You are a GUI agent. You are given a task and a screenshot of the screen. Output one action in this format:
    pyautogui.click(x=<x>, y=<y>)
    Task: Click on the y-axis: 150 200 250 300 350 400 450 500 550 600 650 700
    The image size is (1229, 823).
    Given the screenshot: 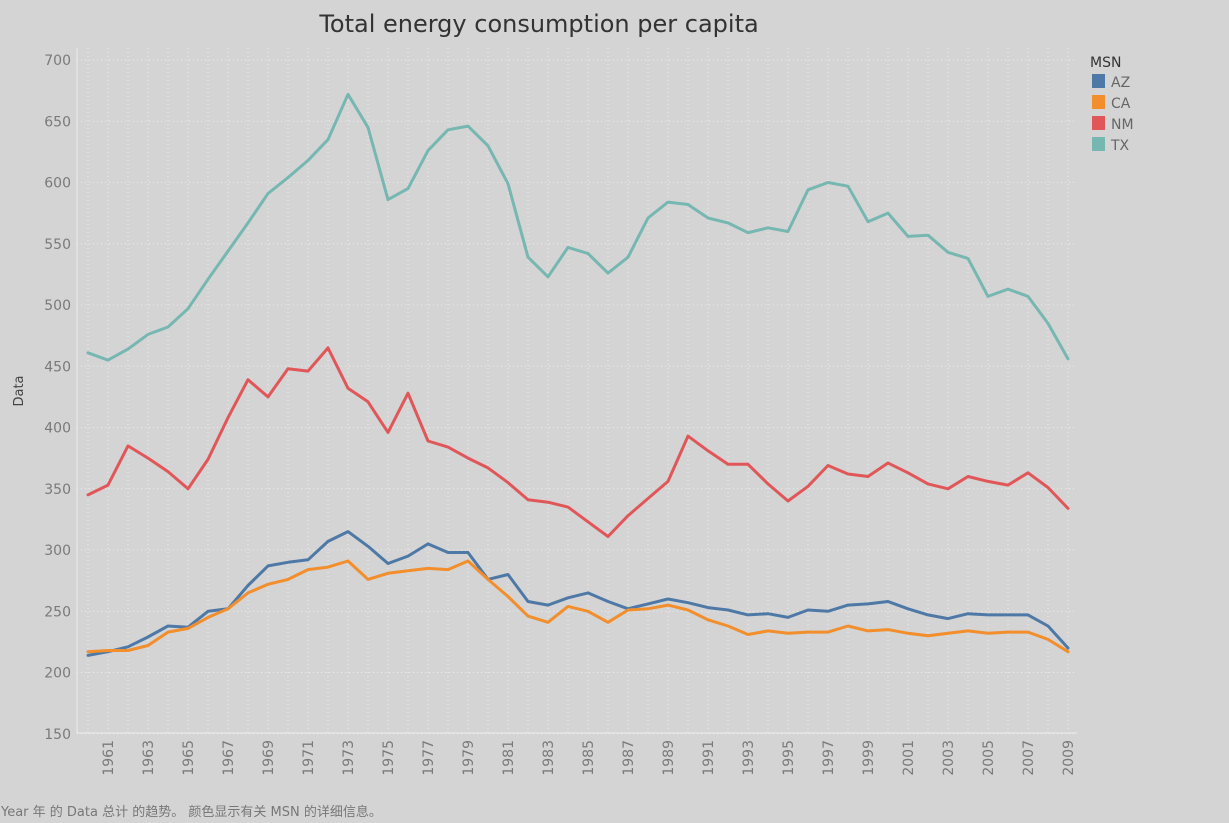 What is the action you would take?
    pyautogui.click(x=61, y=395)
    